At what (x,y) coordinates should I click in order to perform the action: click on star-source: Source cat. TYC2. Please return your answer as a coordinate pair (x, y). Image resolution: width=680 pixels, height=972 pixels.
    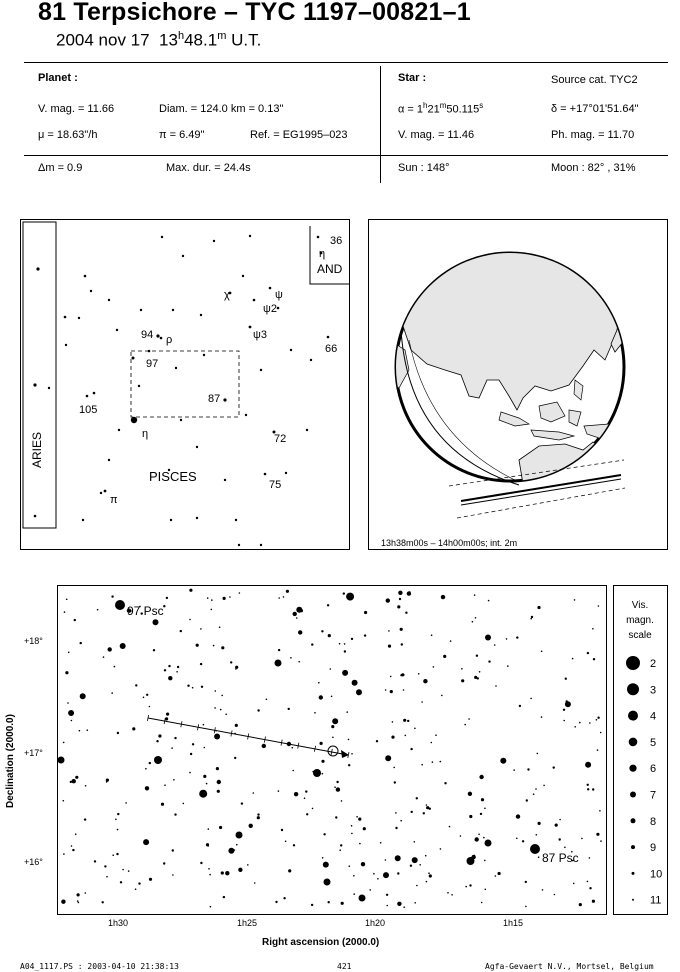
    Looking at the image, I should click on (594, 80).